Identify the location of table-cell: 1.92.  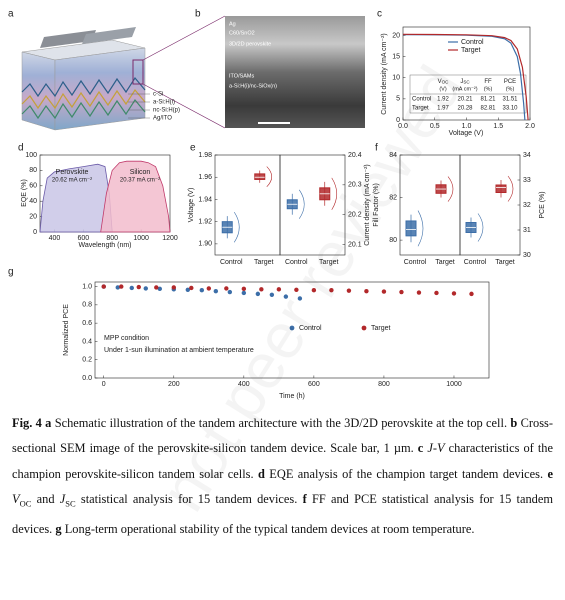
(443, 100).